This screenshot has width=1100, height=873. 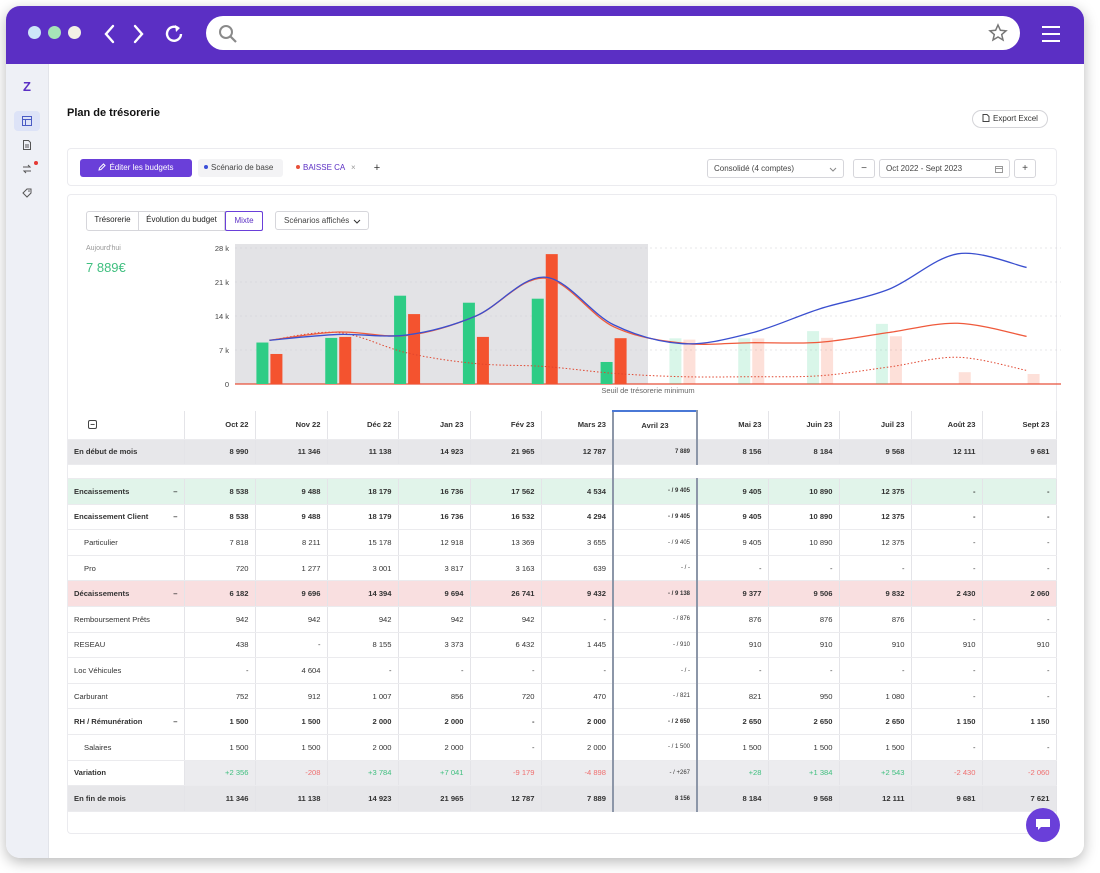 I want to click on row-label: En fin de mois, so click(x=126, y=798).